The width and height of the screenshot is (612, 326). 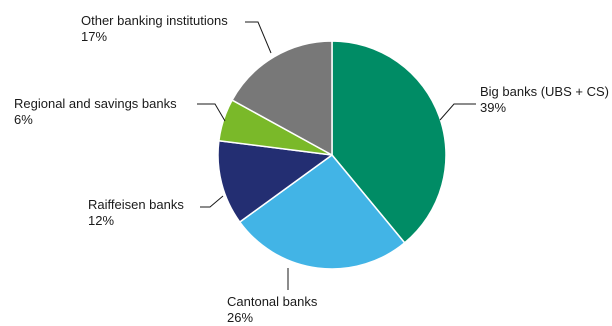 What do you see at coordinates (95, 103) in the screenshot?
I see `slice-name: Regional and savings banks` at bounding box center [95, 103].